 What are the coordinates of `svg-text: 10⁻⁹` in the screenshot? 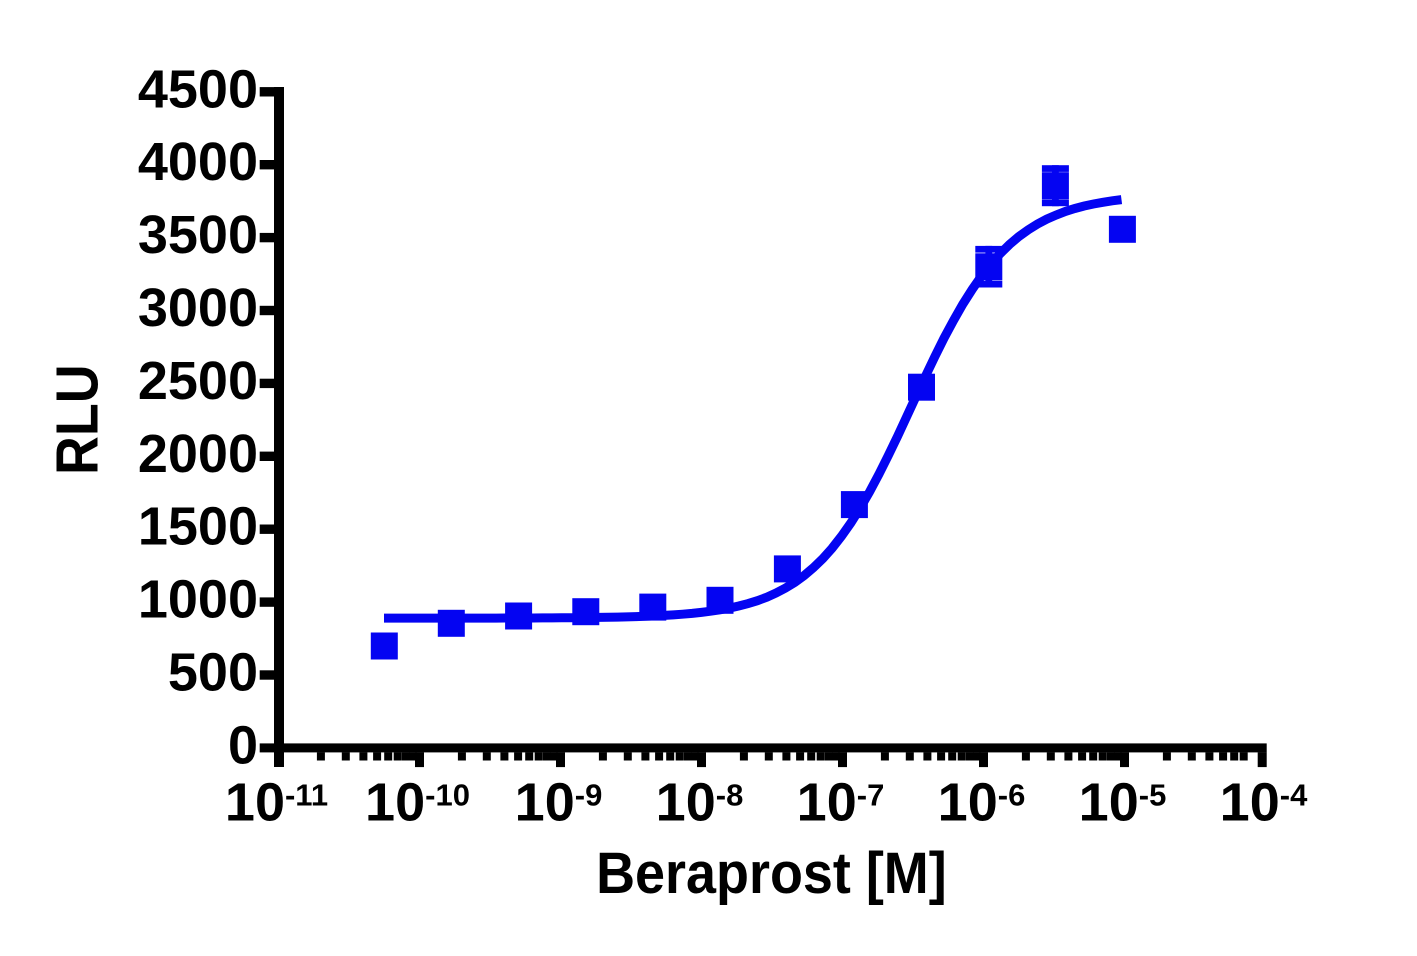 It's located at (559, 803).